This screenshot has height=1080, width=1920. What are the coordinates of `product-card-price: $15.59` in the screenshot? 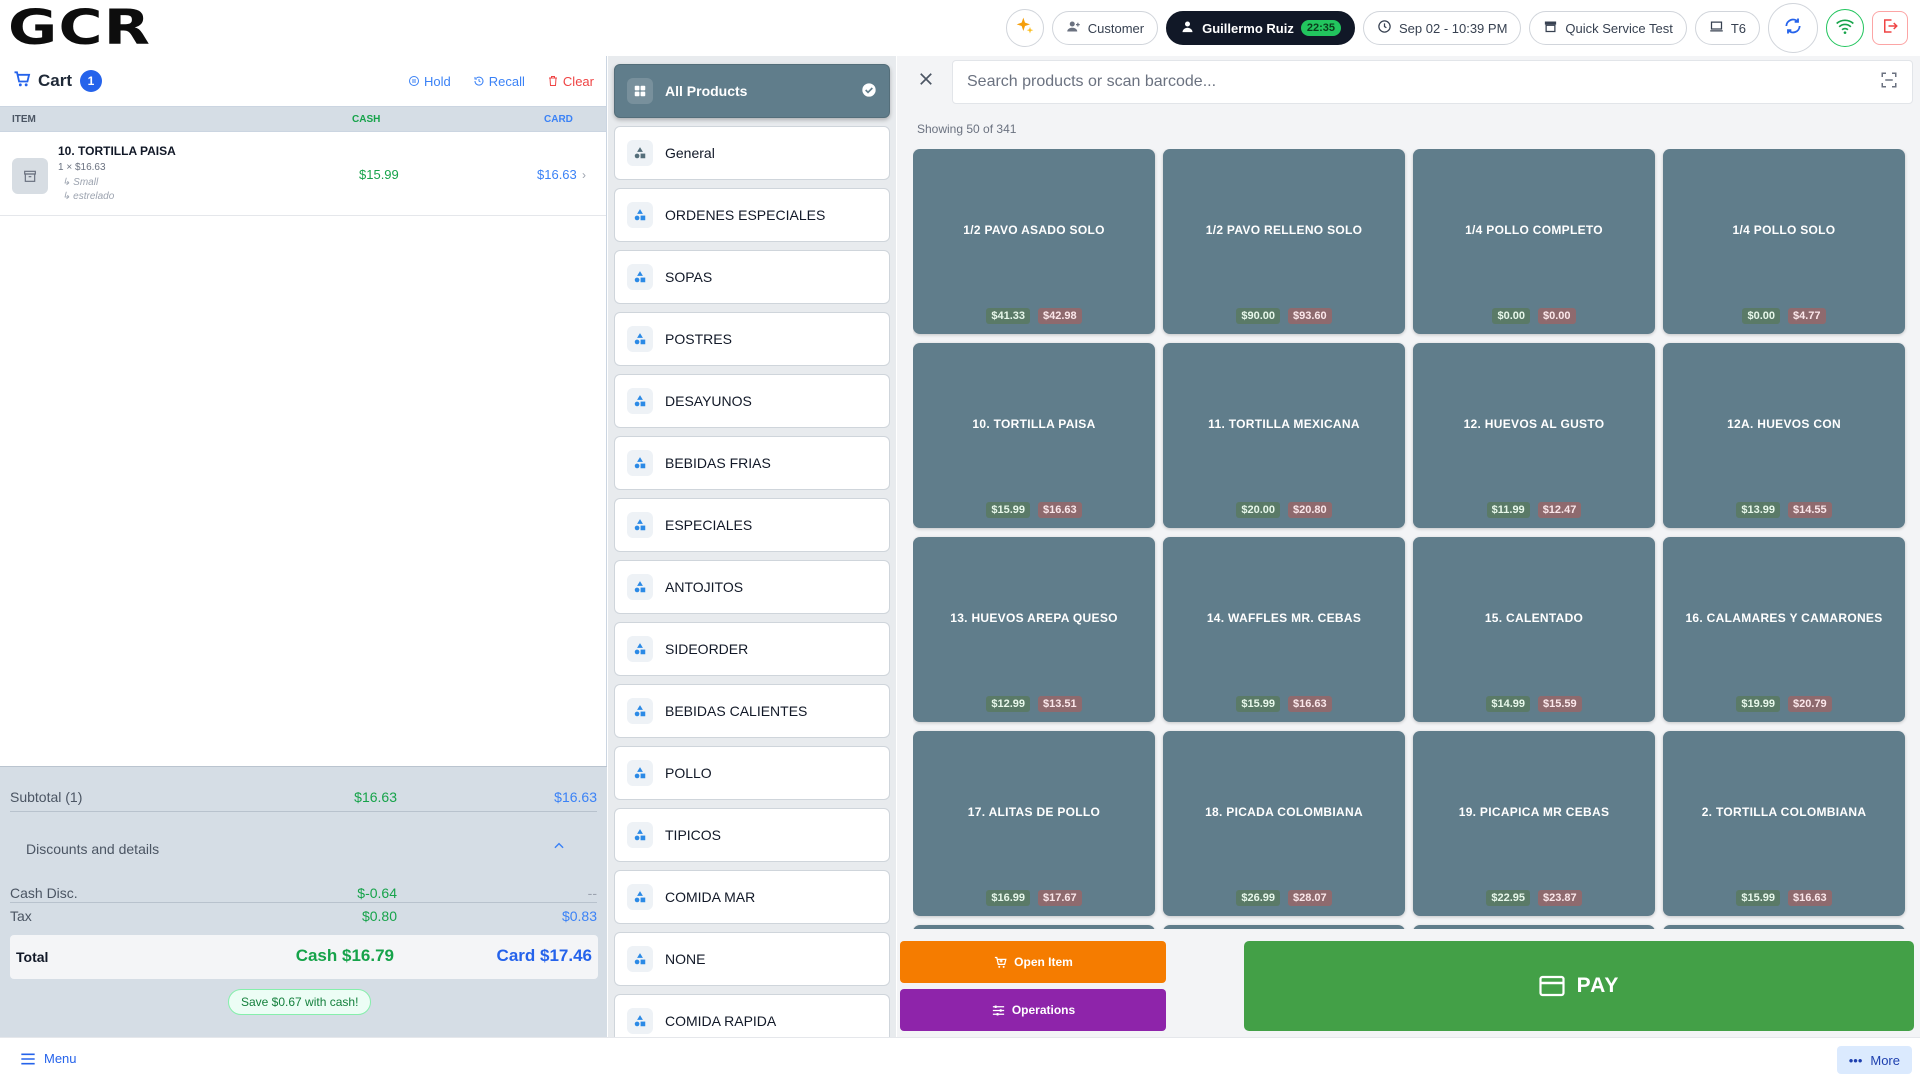 It's located at (1560, 704).